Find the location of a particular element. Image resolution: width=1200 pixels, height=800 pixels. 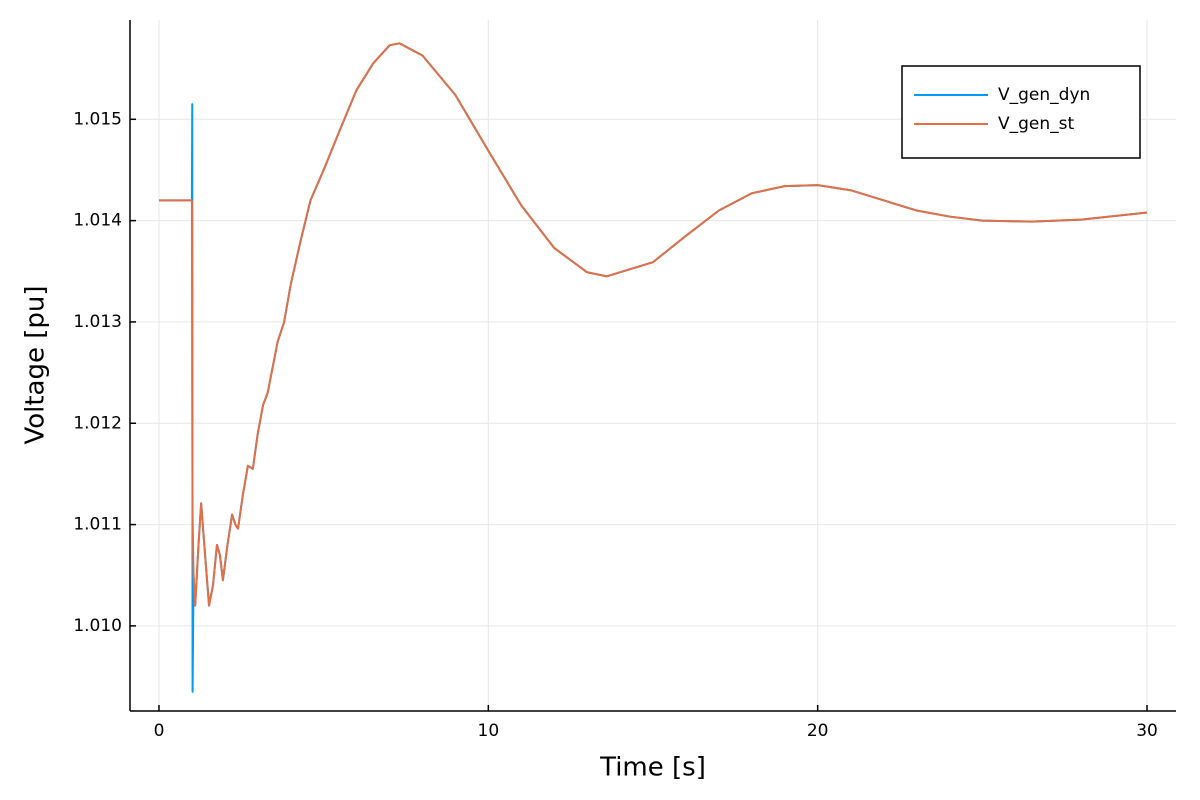

legend-box is located at coordinates (1021, 112).